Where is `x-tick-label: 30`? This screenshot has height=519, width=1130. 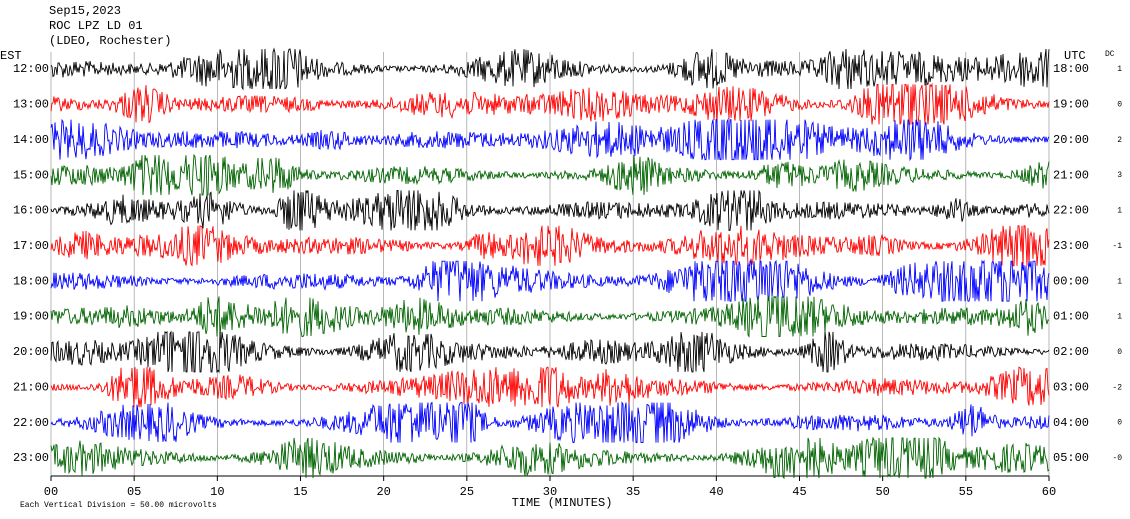 x-tick-label: 30 is located at coordinates (550, 492).